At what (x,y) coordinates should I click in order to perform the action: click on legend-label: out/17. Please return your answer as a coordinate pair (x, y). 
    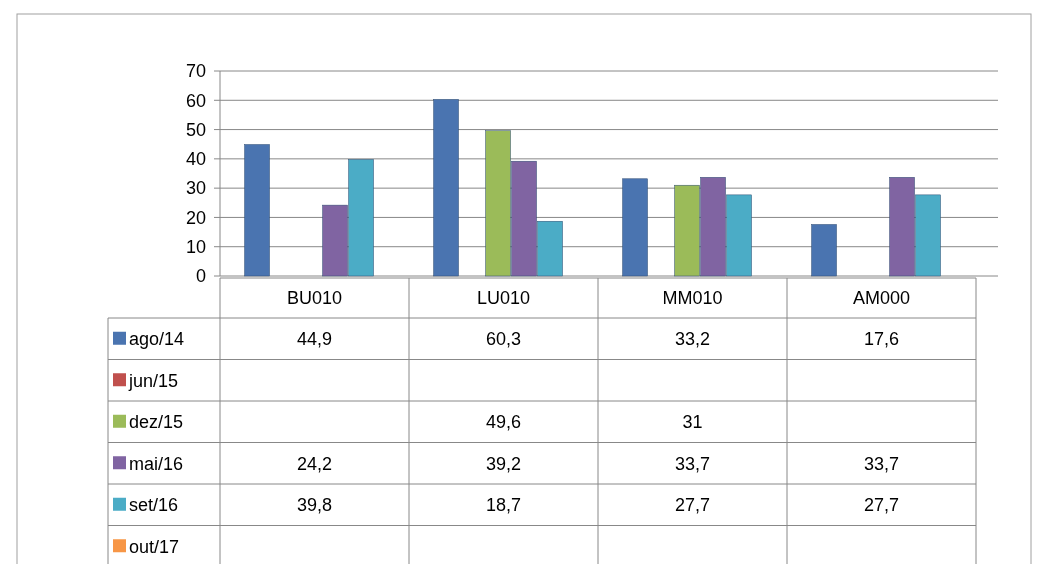
    Looking at the image, I should click on (154, 546).